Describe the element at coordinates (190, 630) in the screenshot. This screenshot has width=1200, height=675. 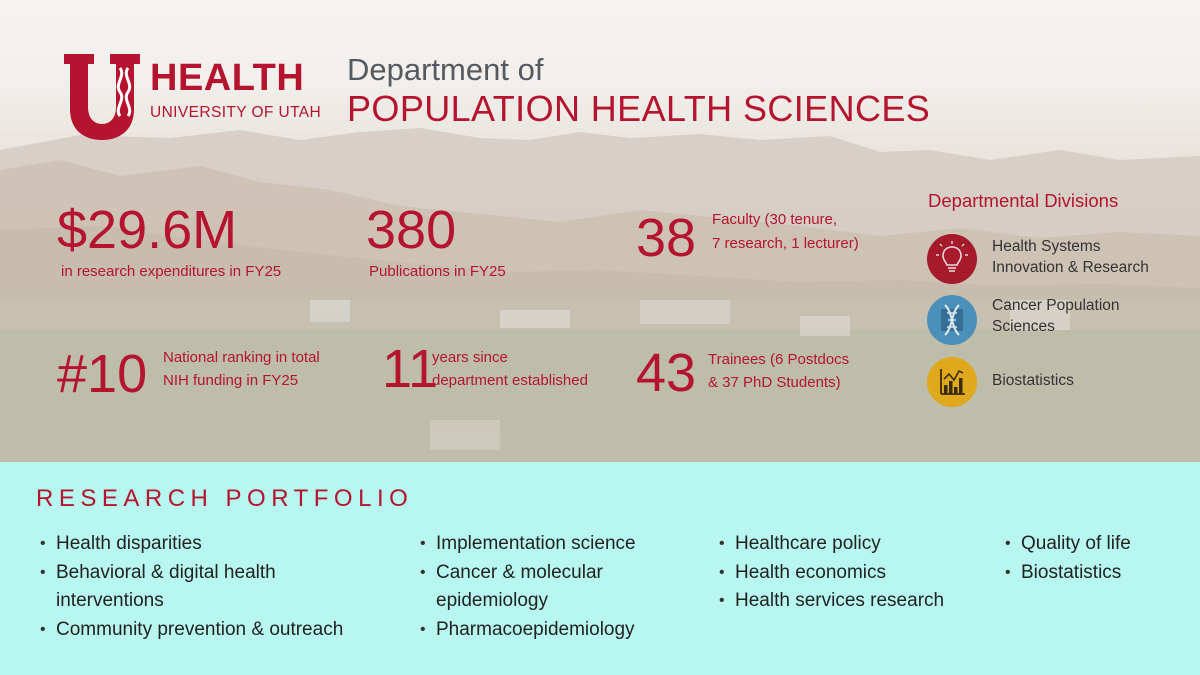
I see `list-item: Community prevention & outreach` at that location.